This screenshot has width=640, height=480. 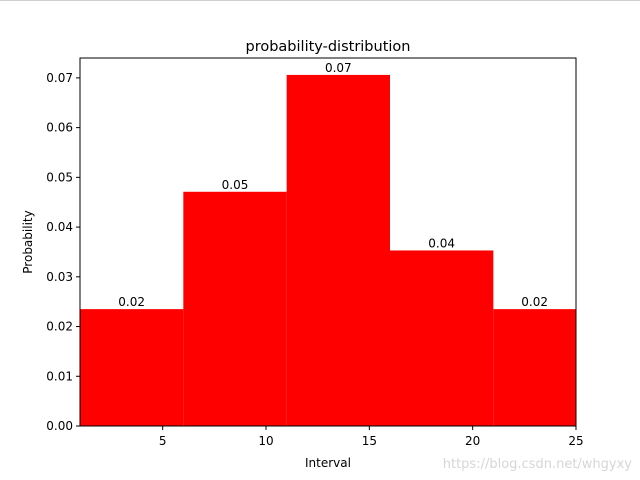 I want to click on y-tick-label: 0.05, so click(x=59, y=177).